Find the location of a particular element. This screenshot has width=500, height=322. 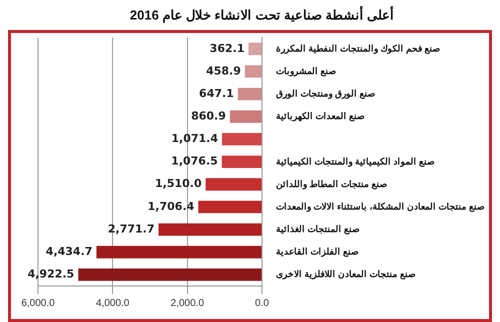

data-label: 1,510.0 is located at coordinates (178, 183).